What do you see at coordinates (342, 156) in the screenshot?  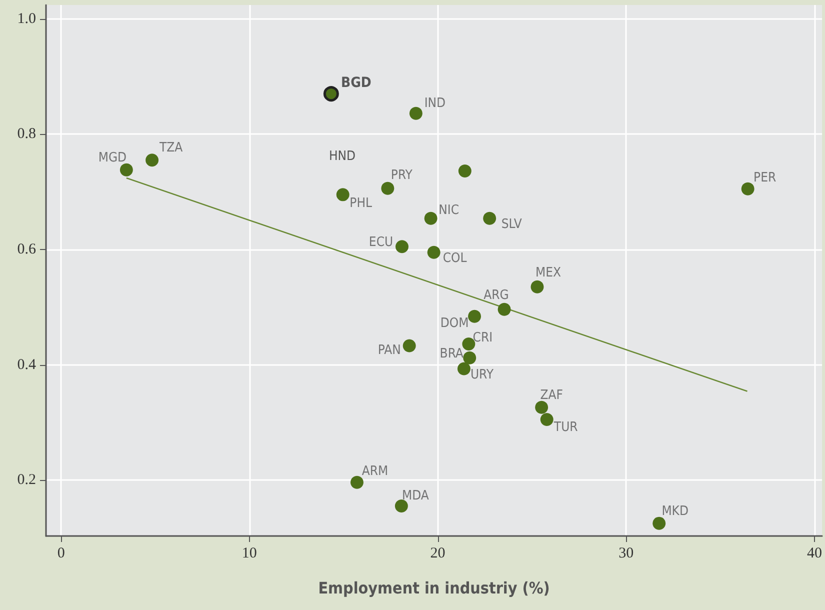 I see `annotation: HND` at bounding box center [342, 156].